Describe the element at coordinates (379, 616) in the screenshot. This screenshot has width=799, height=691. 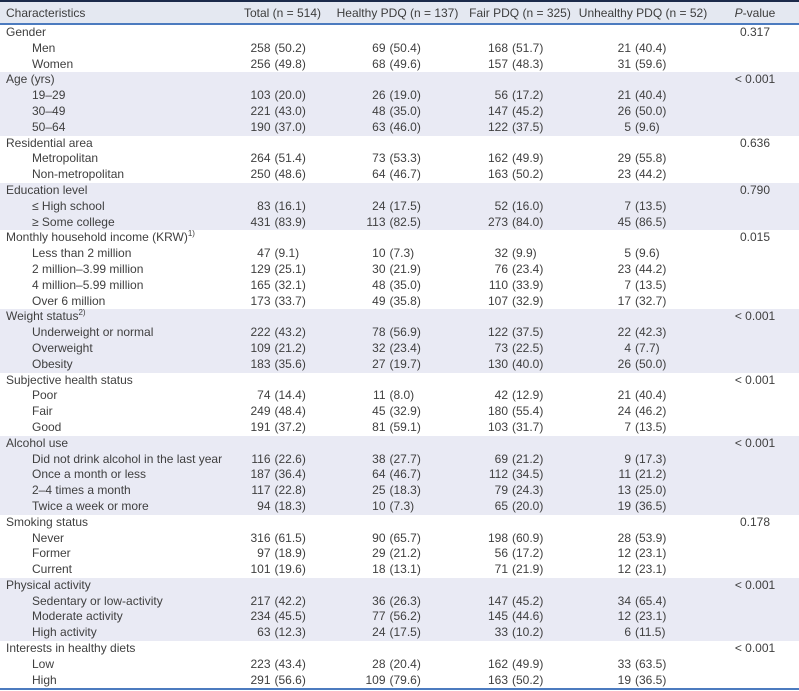
I see `value-count: 77` at that location.